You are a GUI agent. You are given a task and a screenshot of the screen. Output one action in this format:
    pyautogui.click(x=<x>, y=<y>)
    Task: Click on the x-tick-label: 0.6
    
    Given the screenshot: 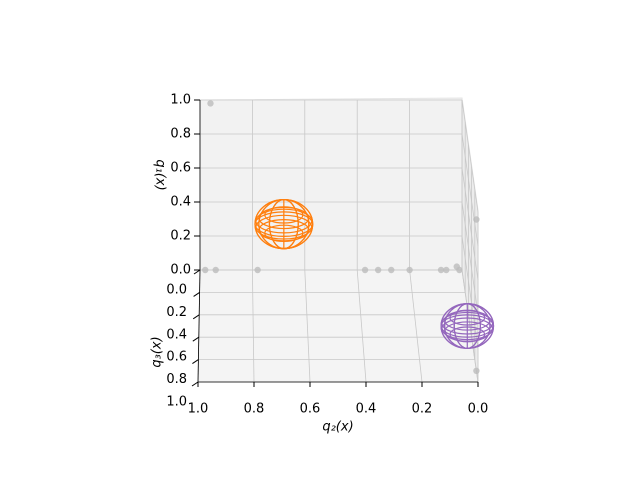 What is the action you would take?
    pyautogui.click(x=310, y=409)
    